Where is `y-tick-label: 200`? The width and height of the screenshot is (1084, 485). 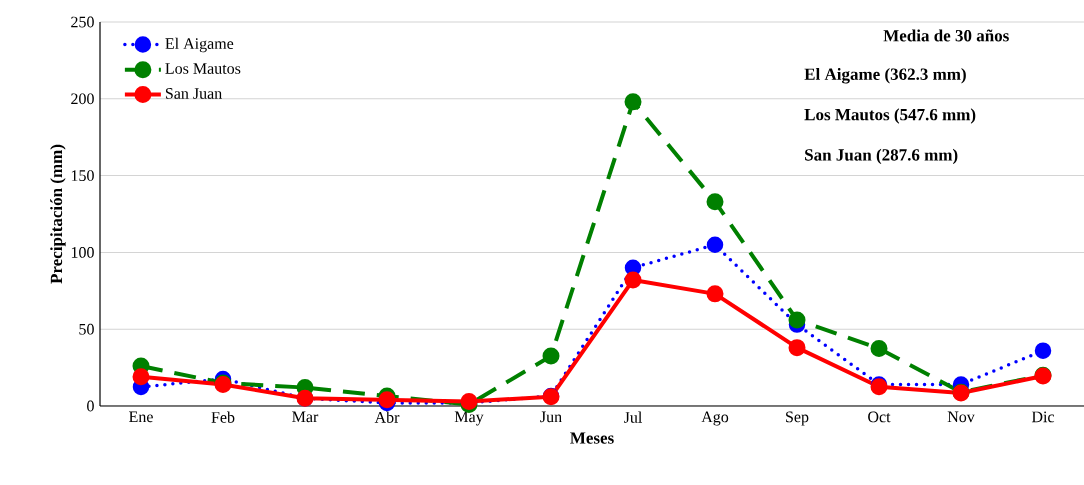
y-tick-label: 200 is located at coordinates (82, 99).